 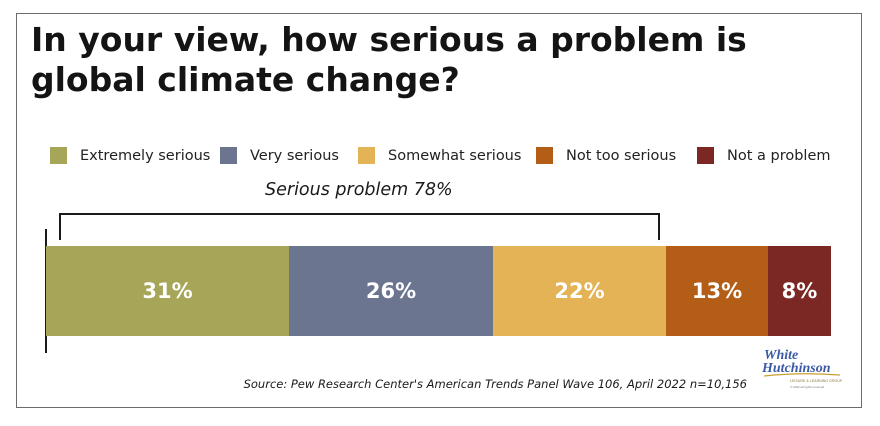 I want to click on bar-data-label: 13%, so click(x=717, y=291).